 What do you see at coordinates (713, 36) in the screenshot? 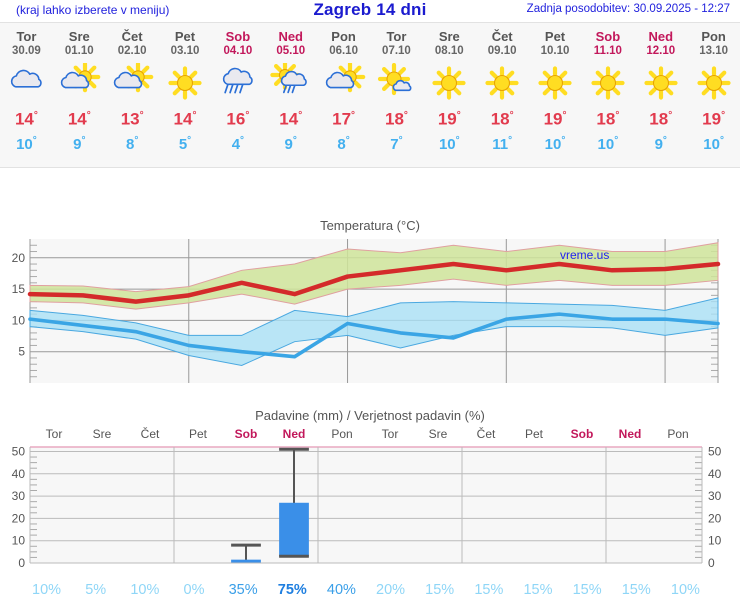
I see `day-of-week-label: Pon` at bounding box center [713, 36].